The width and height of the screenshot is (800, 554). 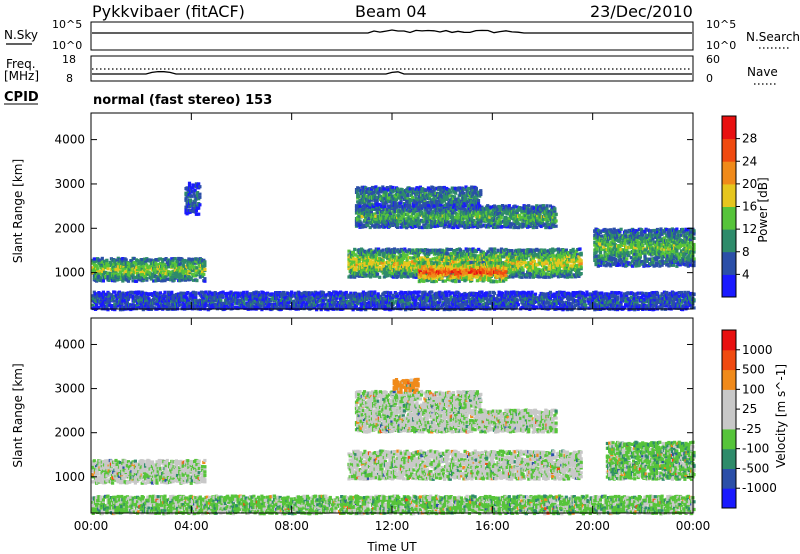 I want to click on nsky-label: N.Sky, so click(x=21, y=35).